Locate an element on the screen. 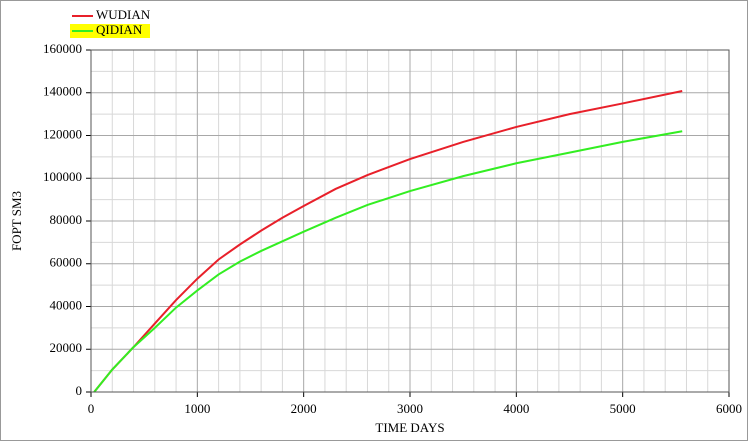 This screenshot has height=441, width=748. legend-label: QIDIAN is located at coordinates (119, 29).